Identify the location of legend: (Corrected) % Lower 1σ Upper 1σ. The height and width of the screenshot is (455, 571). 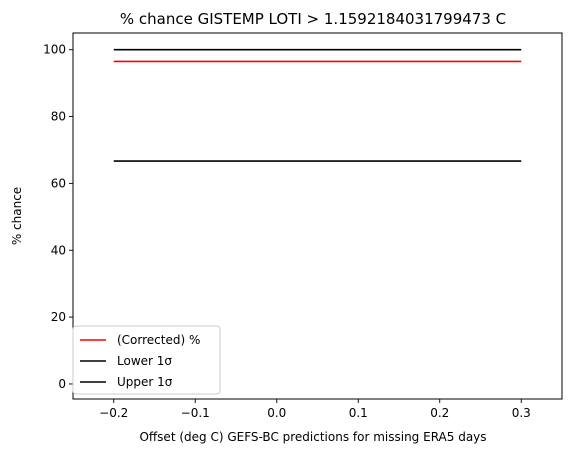
(146, 360).